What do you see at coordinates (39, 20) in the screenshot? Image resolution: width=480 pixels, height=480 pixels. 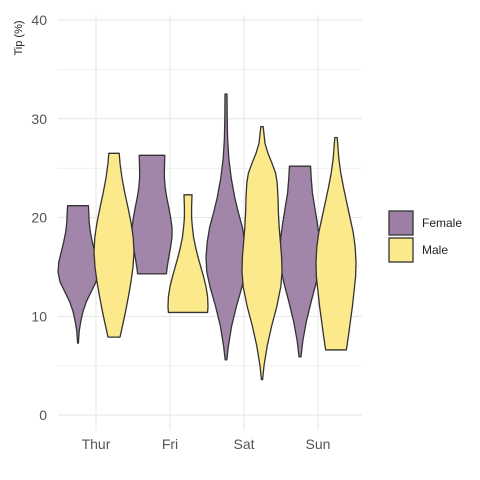 I see `y-tick-label: 40` at bounding box center [39, 20].